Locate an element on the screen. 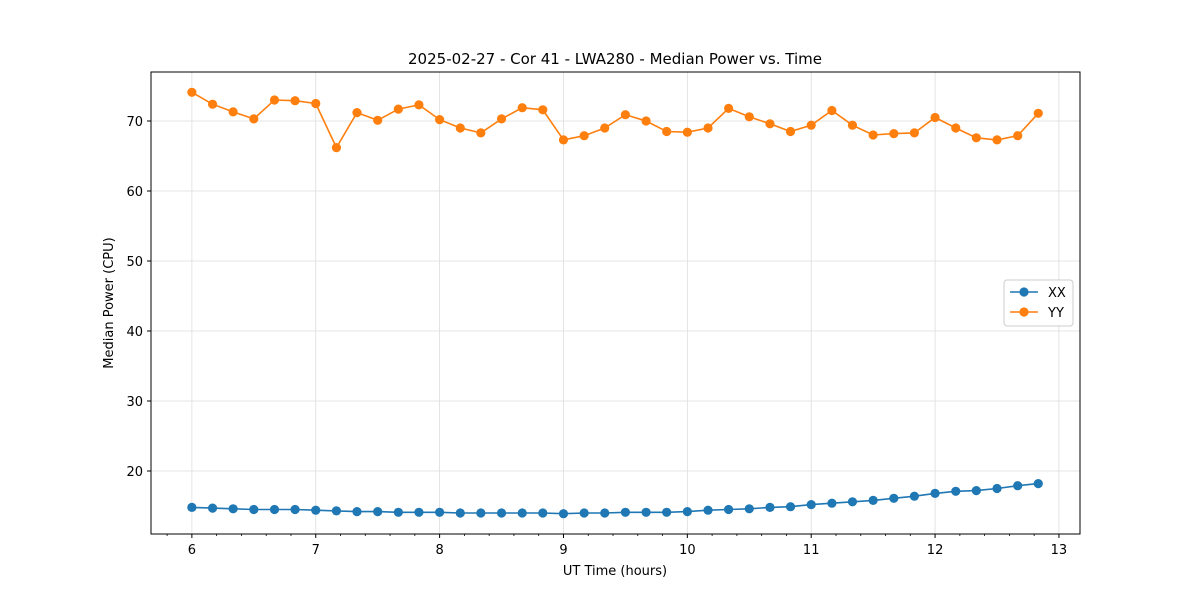  y-tick-label: 40 is located at coordinates (134, 332).